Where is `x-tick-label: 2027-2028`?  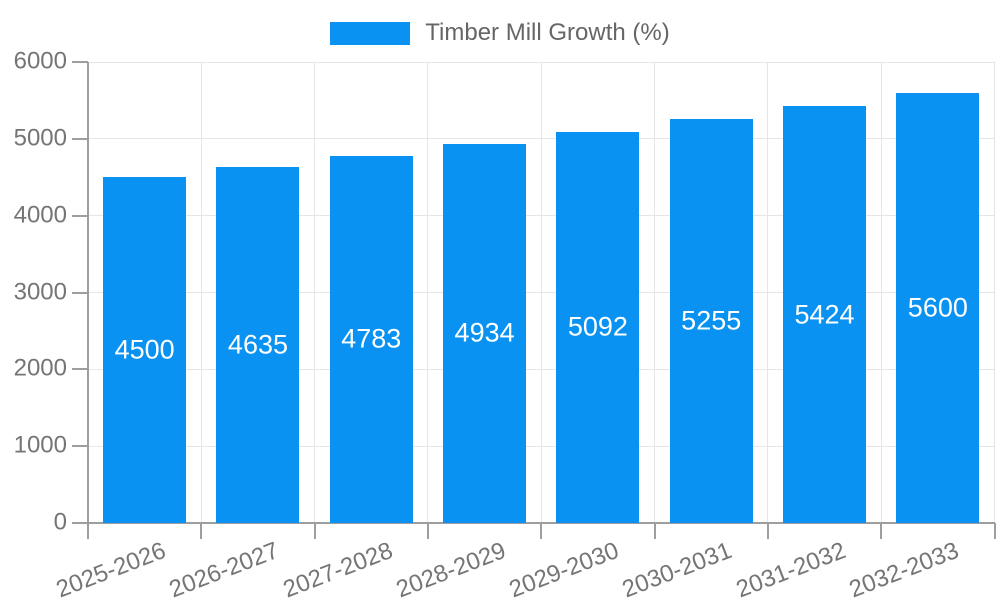
x-tick-label: 2027-2028 is located at coordinates (337, 568).